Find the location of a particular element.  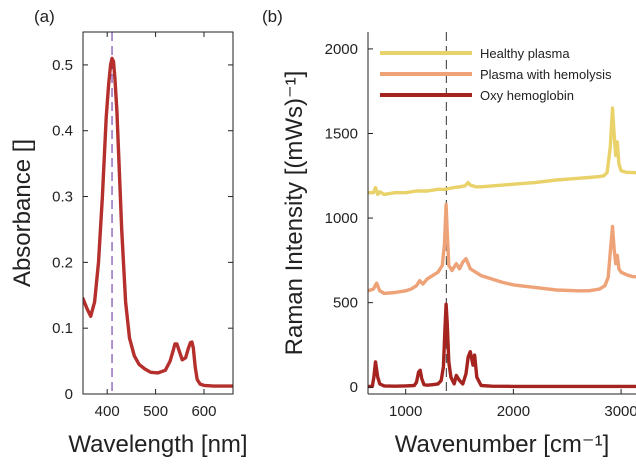

y-tick-label: 0.2 is located at coordinates (62, 262).